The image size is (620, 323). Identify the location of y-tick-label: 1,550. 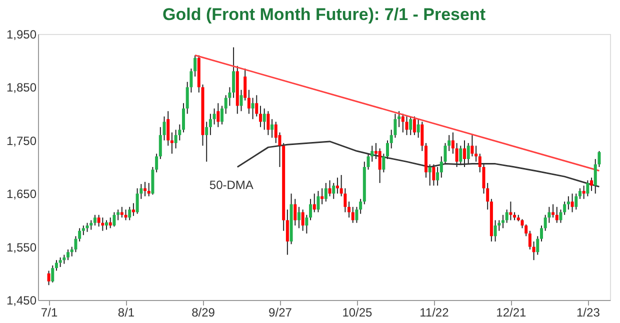
(21, 247).